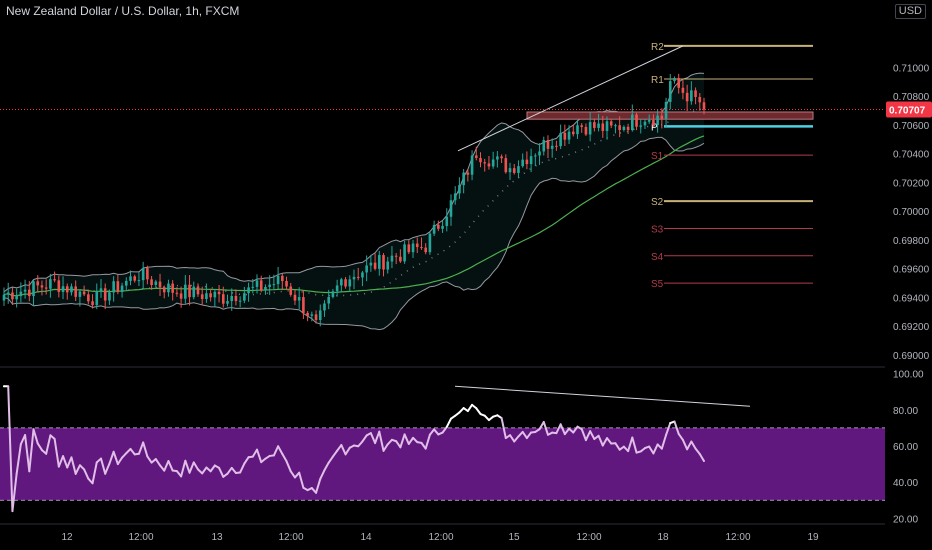 Image resolution: width=932 pixels, height=550 pixels. Describe the element at coordinates (910, 11) in the screenshot. I see `currency-badge: USD` at that location.